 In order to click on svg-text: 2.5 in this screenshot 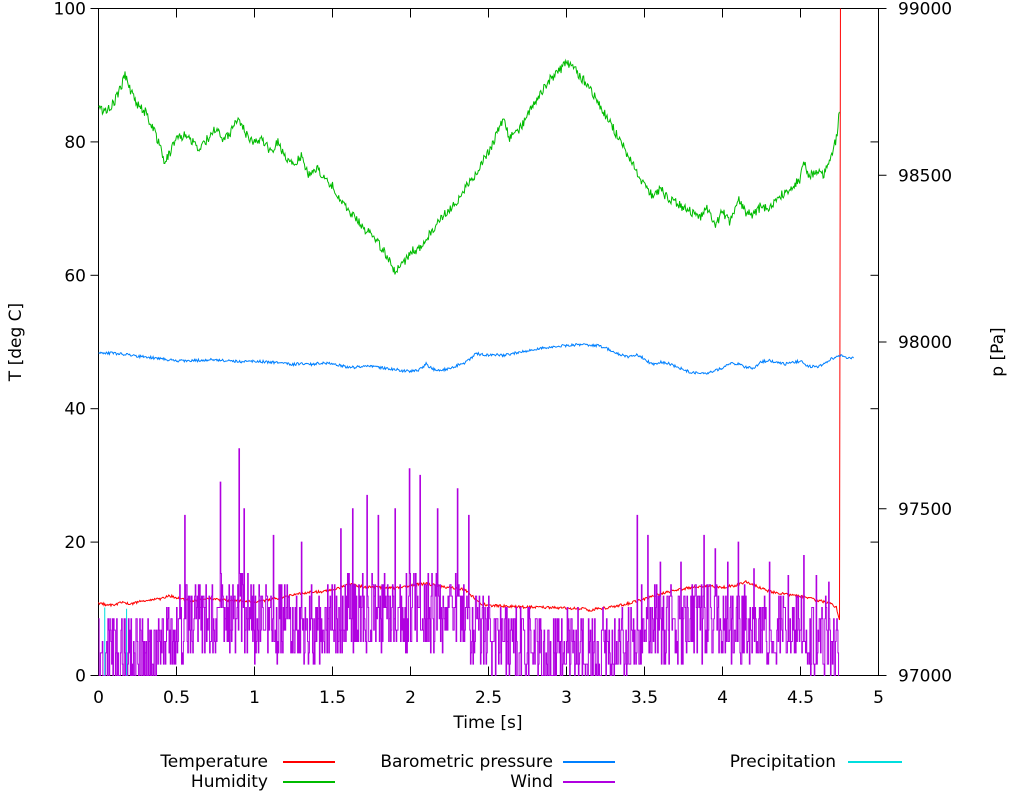, I will do `click(488, 698)`.